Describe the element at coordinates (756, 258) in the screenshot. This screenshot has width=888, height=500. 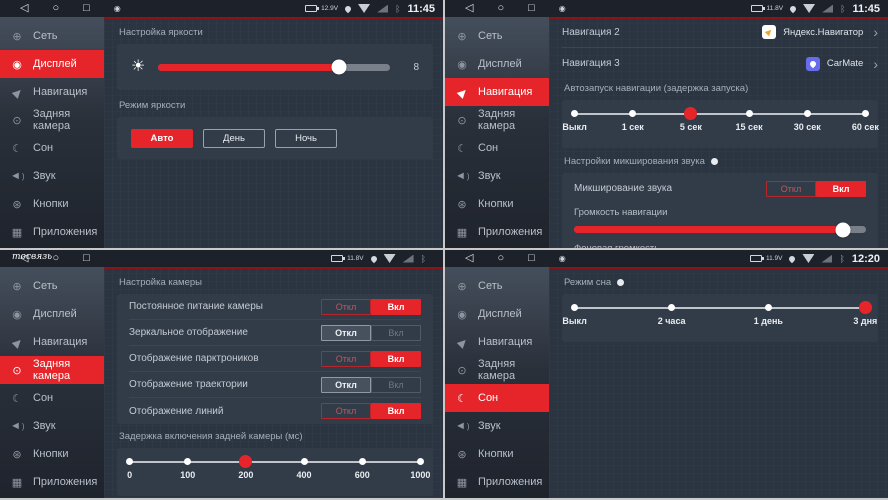
I see `battery-icon` at that location.